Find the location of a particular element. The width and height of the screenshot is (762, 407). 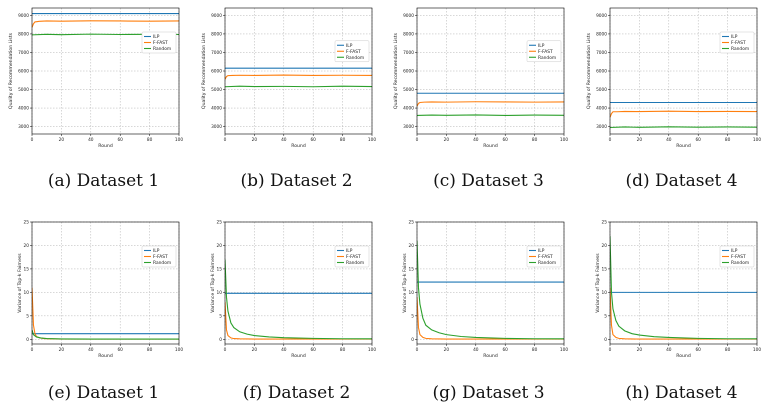

panel-caption: (d) Dataset 4 is located at coordinates (681, 181).